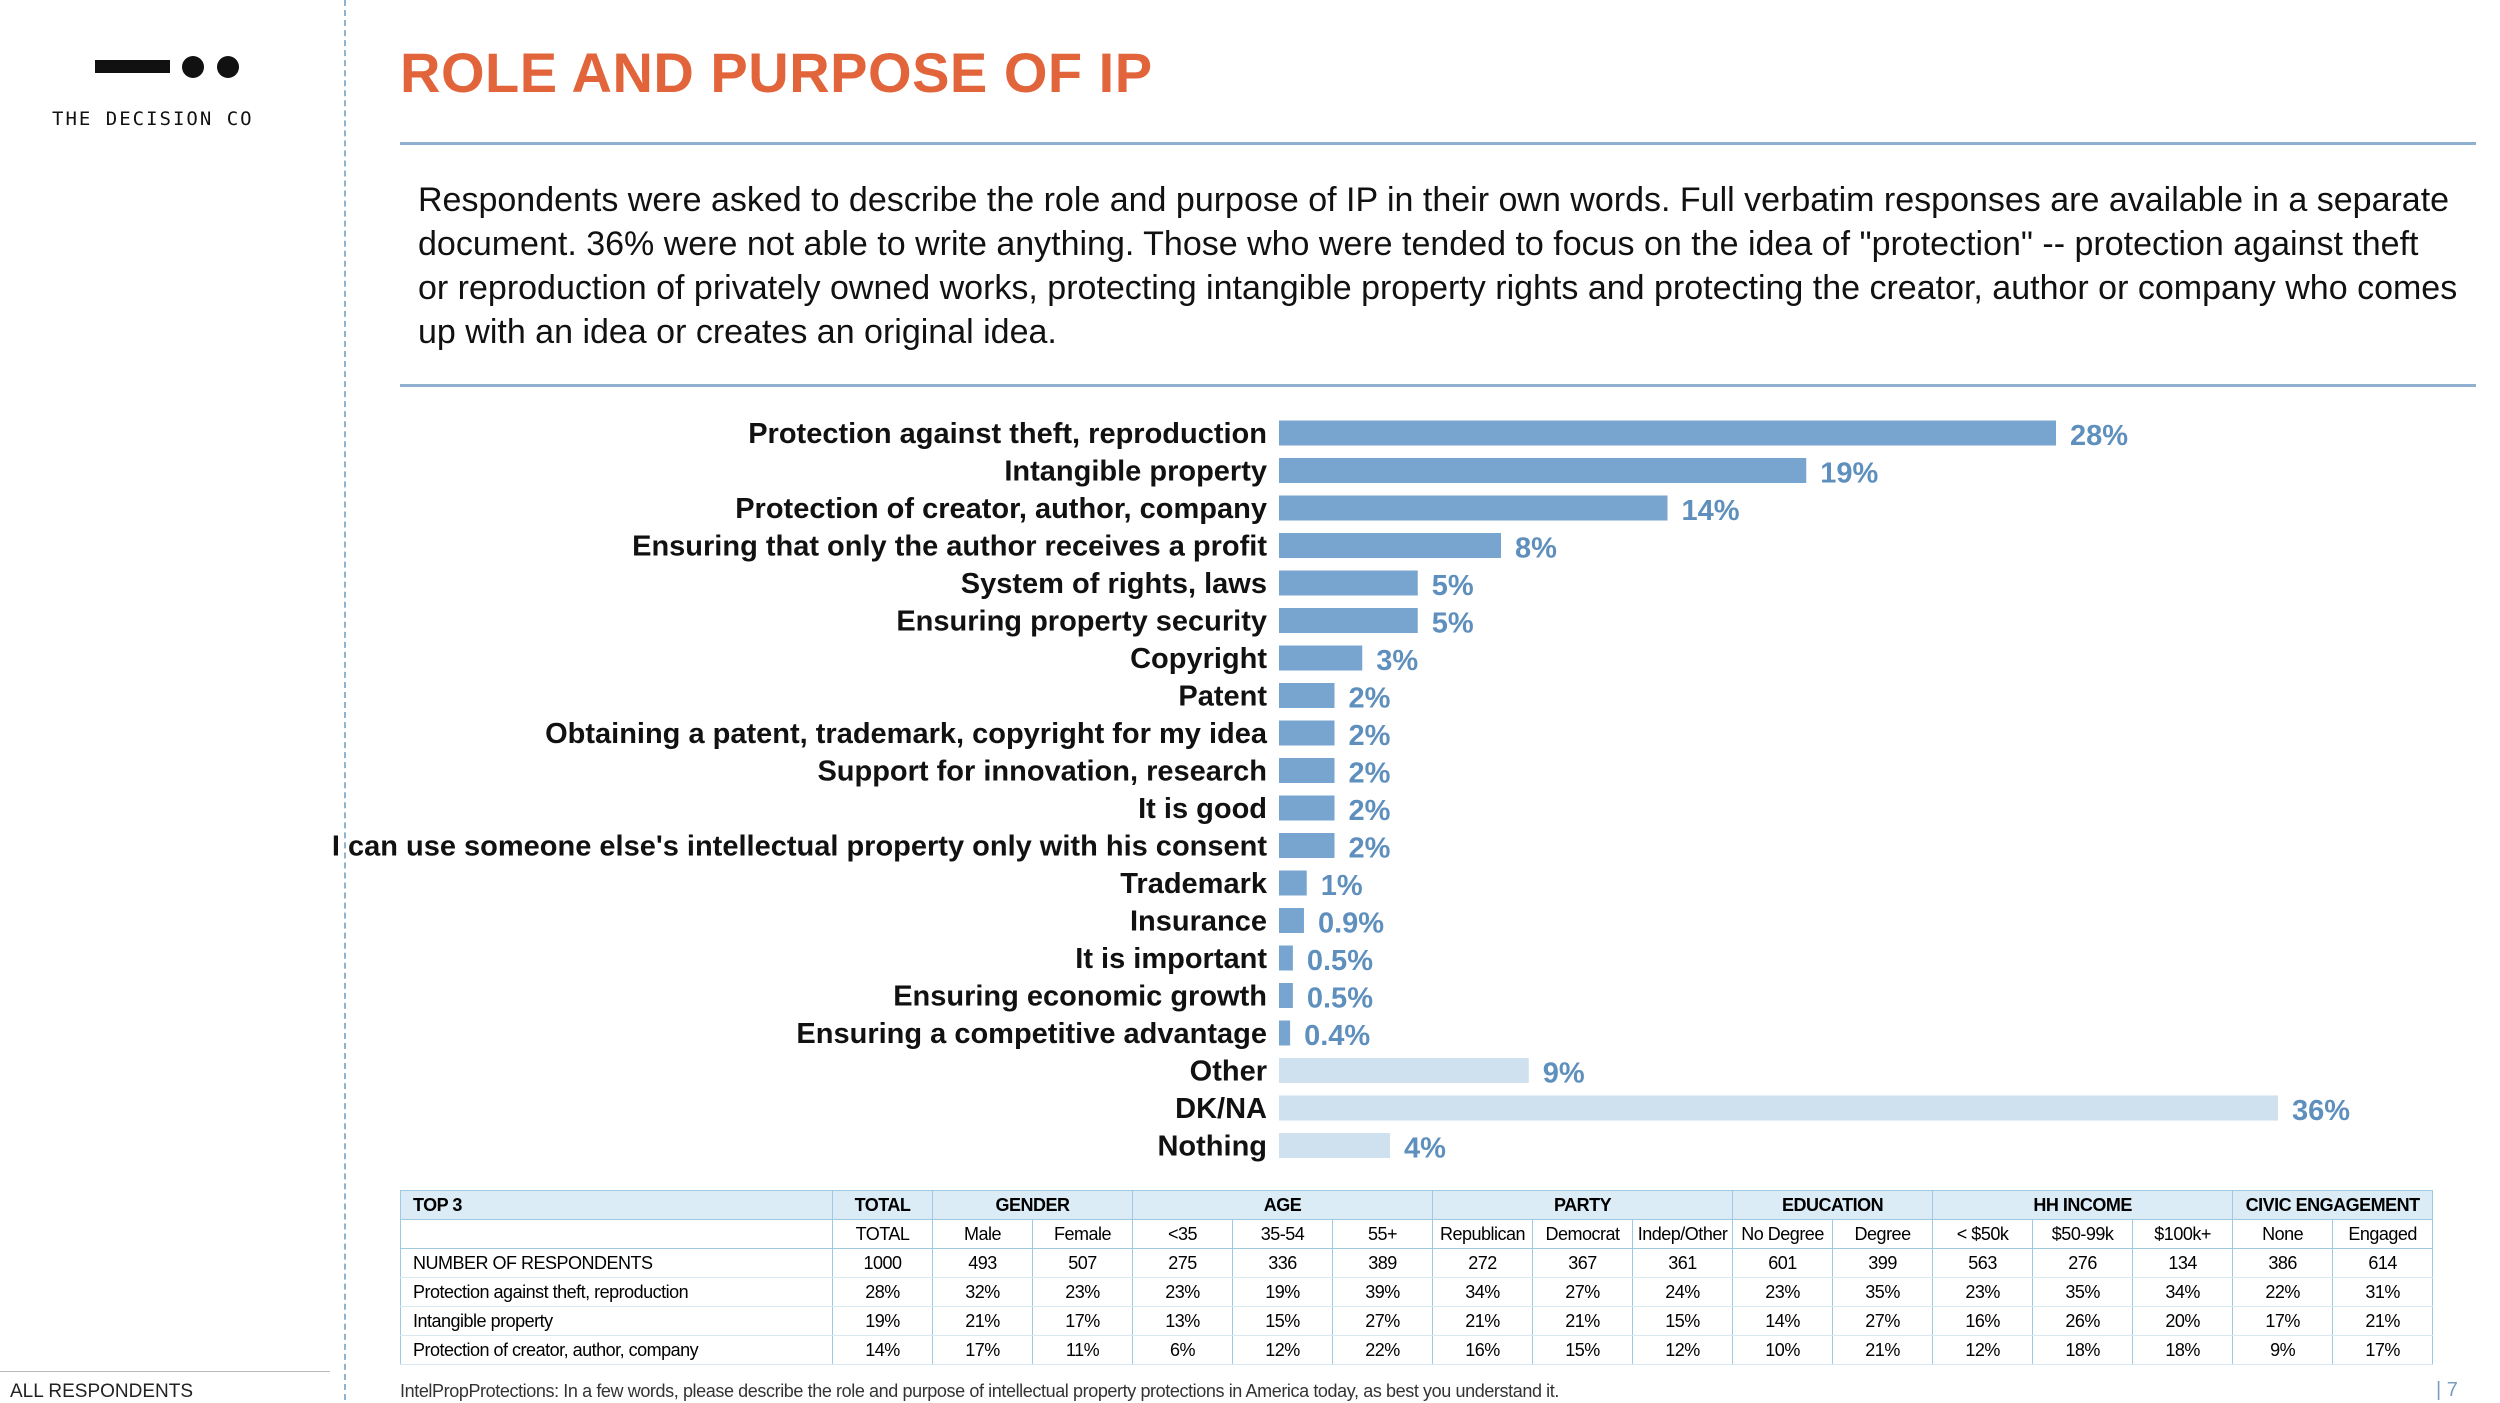 This screenshot has height=1403, width=2500. What do you see at coordinates (1342, 886) in the screenshot?
I see `data-label: 1%` at bounding box center [1342, 886].